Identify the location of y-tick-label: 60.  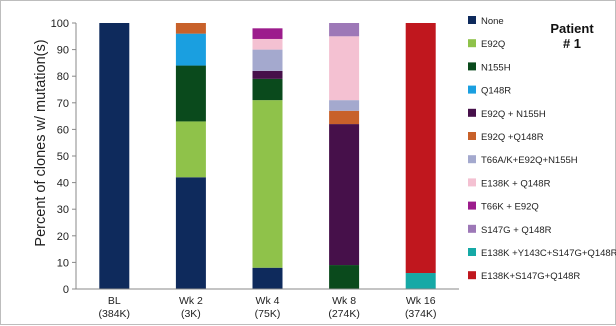
(63, 130).